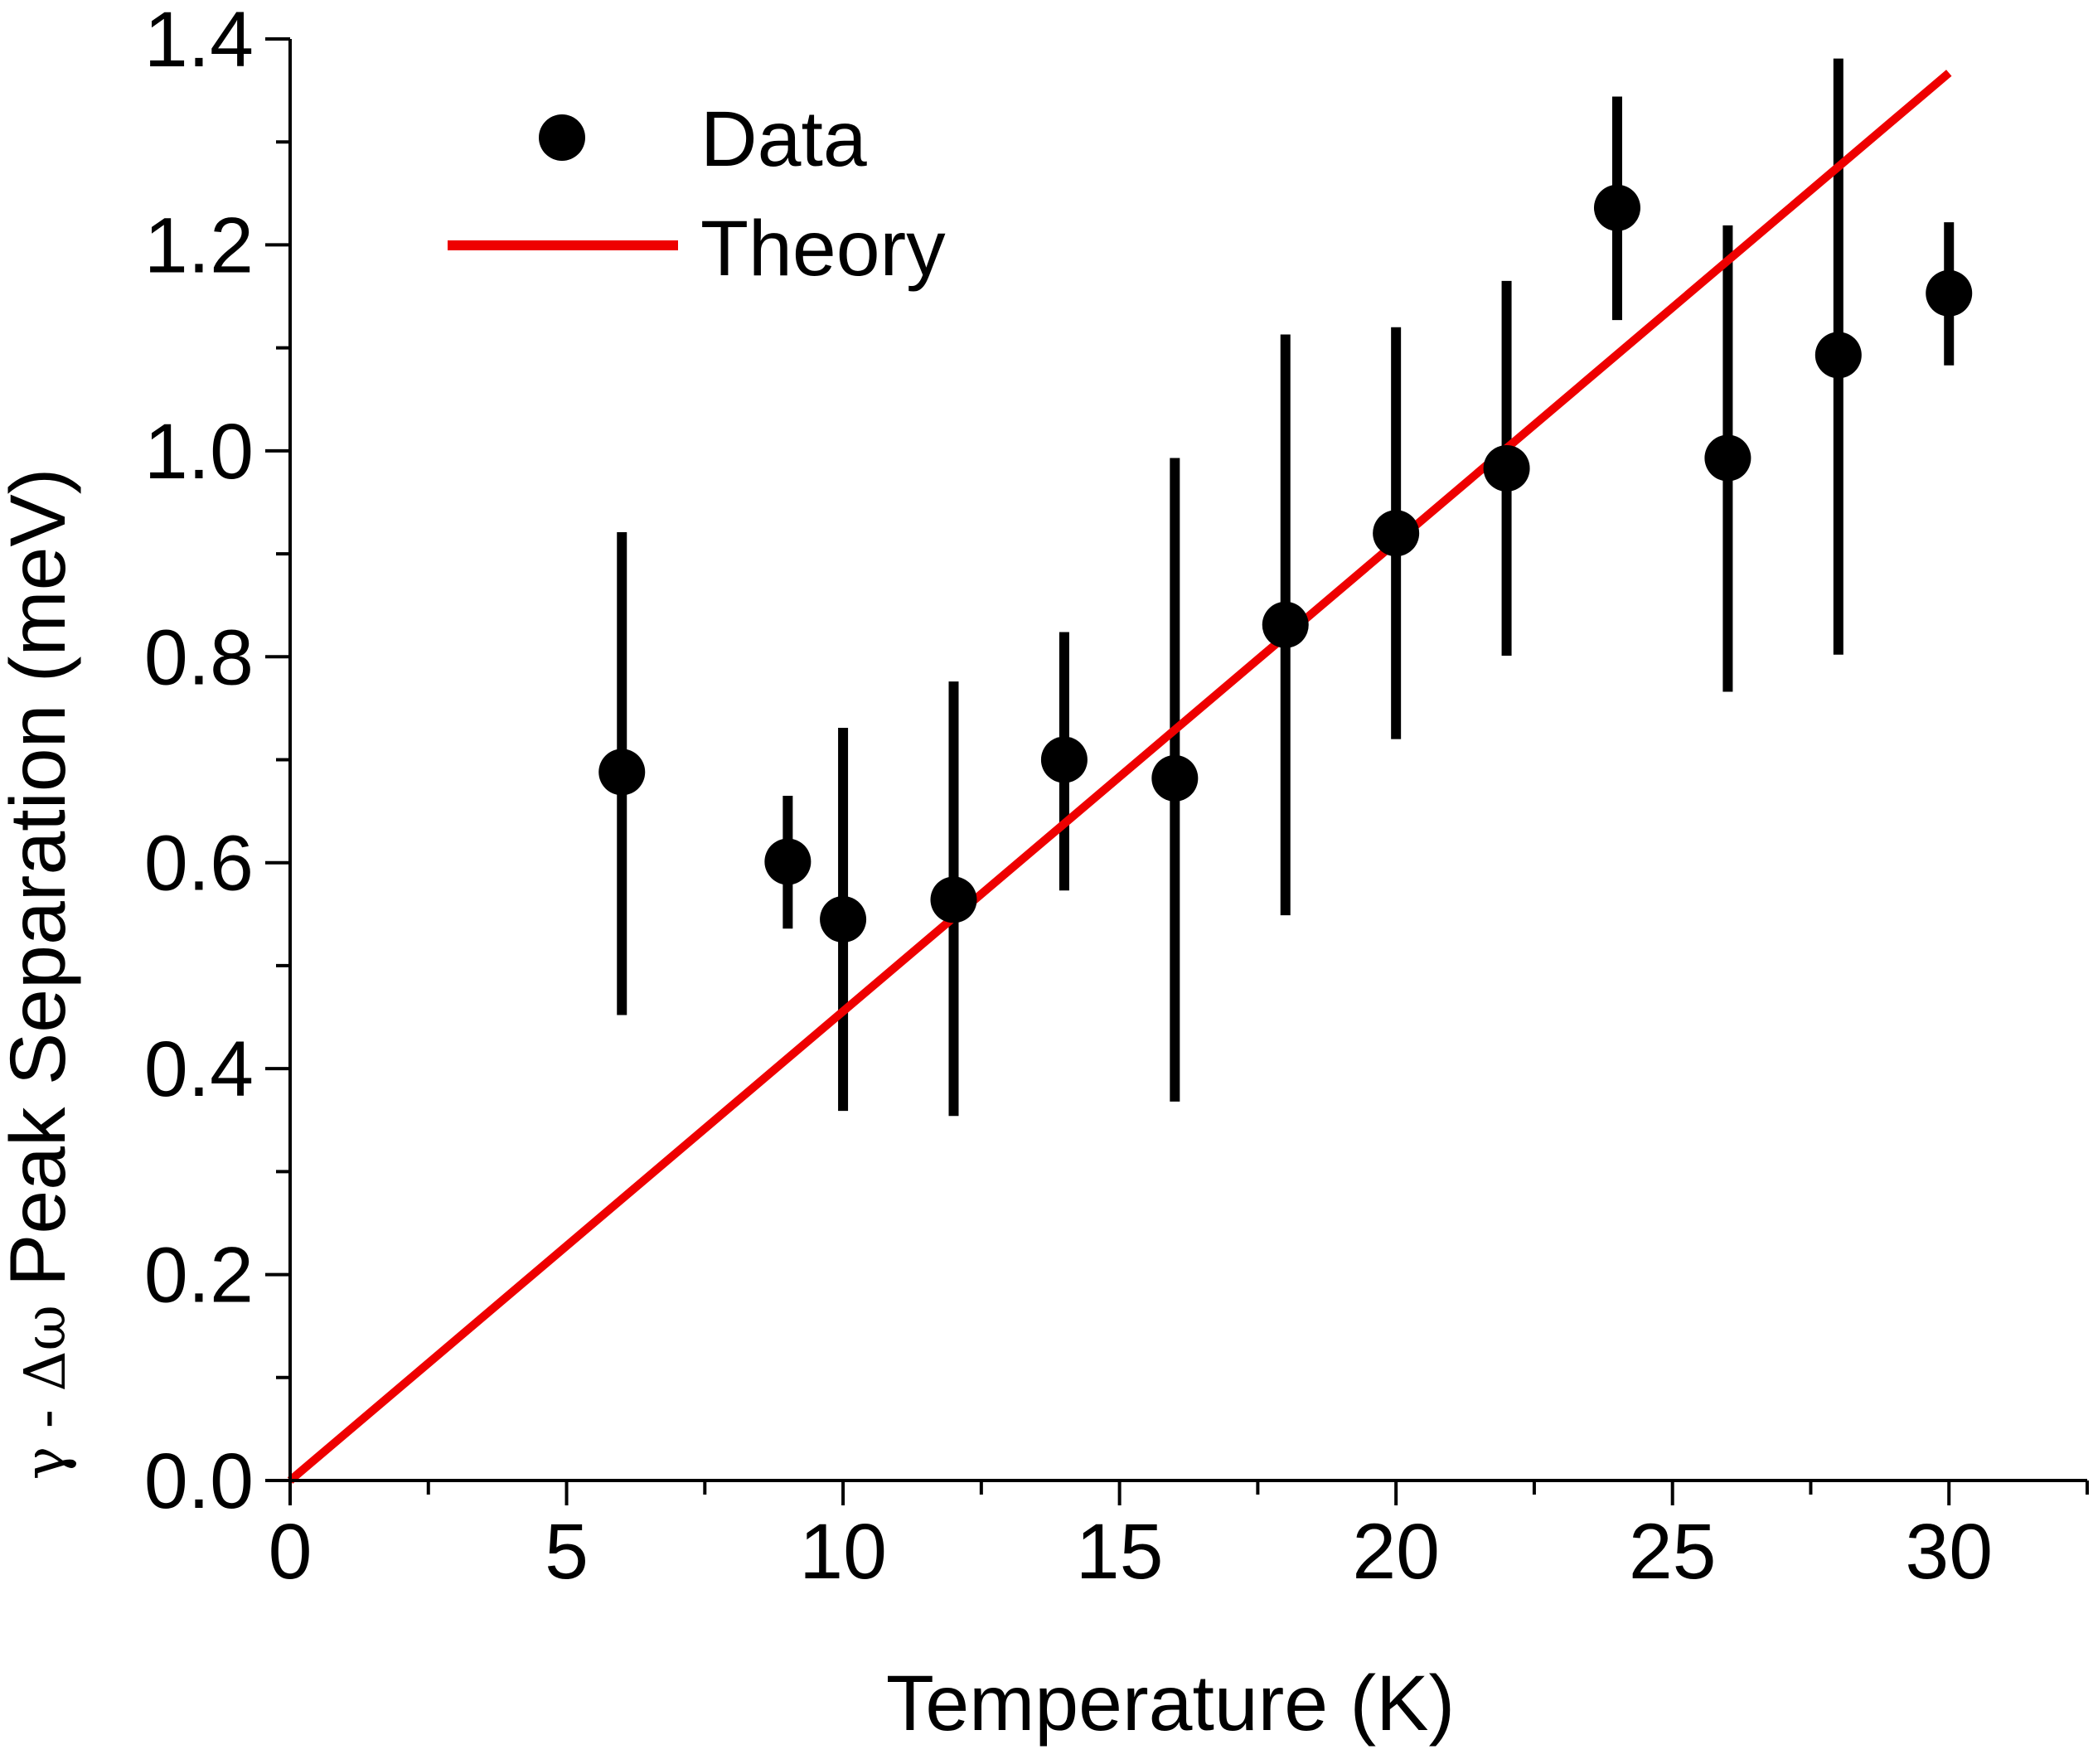 The width and height of the screenshot is (2093, 1764). What do you see at coordinates (697, 194) in the screenshot?
I see `legend: Data Theory` at bounding box center [697, 194].